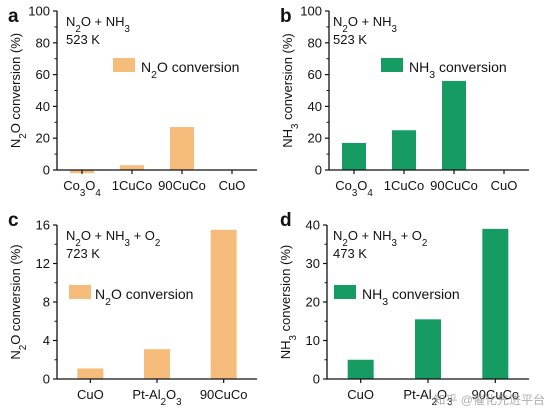  What do you see at coordinates (315, 74) in the screenshot?
I see `y-tick-label-b-3: 60` at bounding box center [315, 74].